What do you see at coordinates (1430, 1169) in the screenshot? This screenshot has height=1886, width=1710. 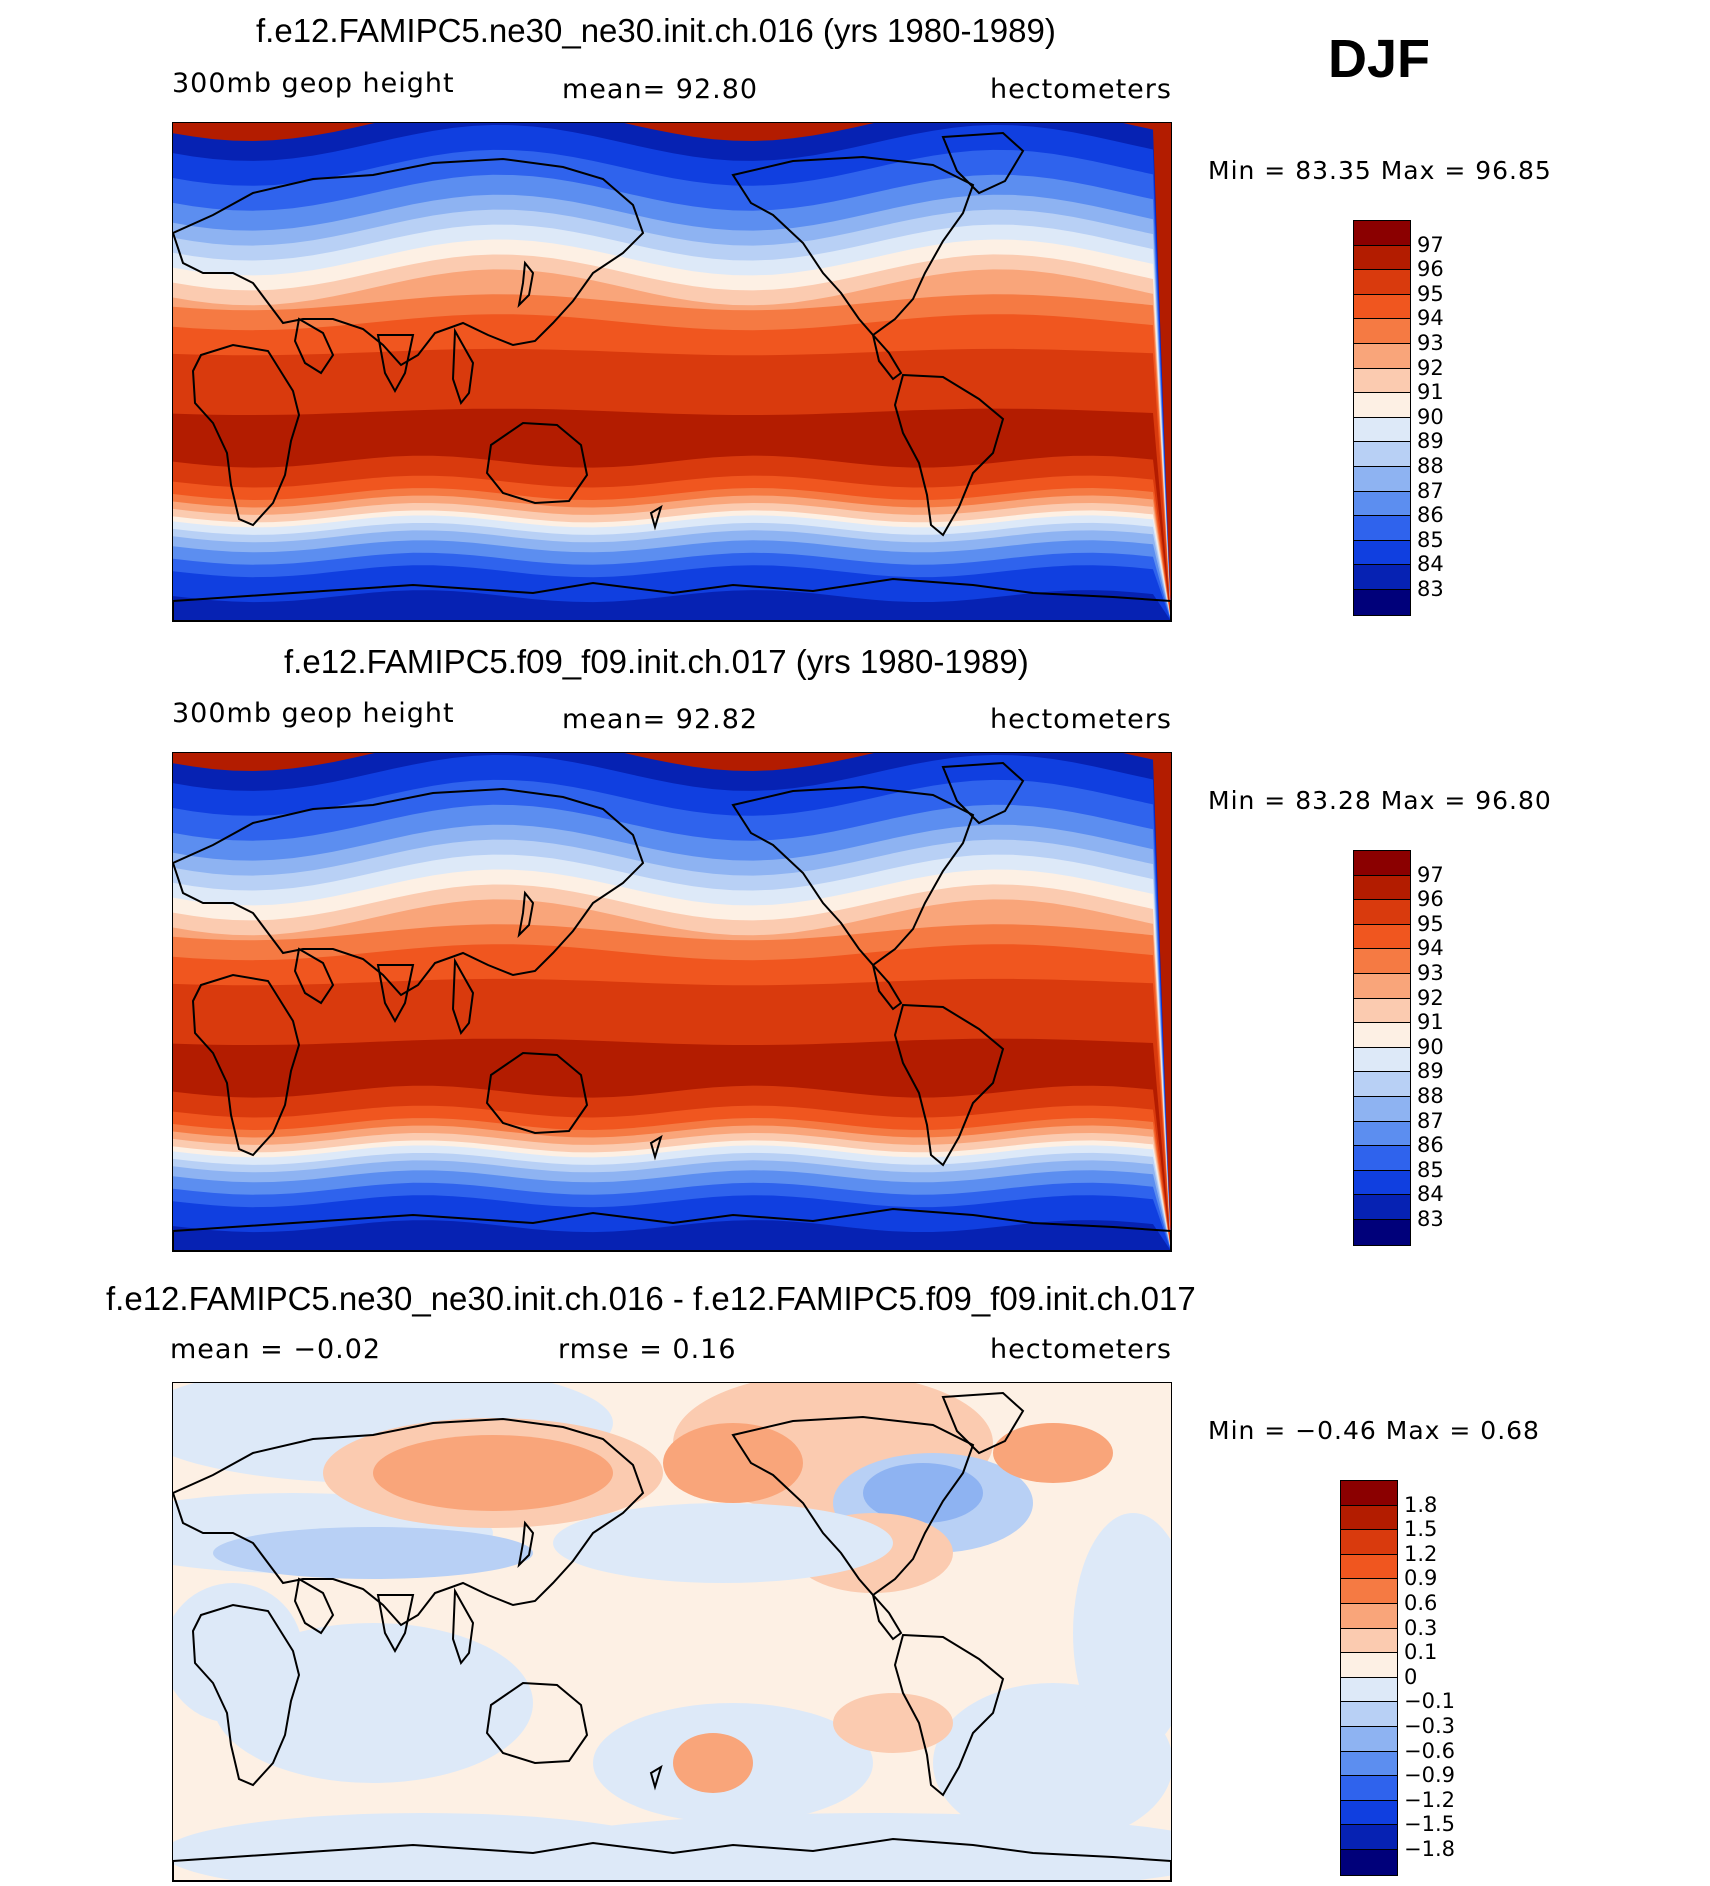 I see `colorbar-tick-label: 85` at bounding box center [1430, 1169].